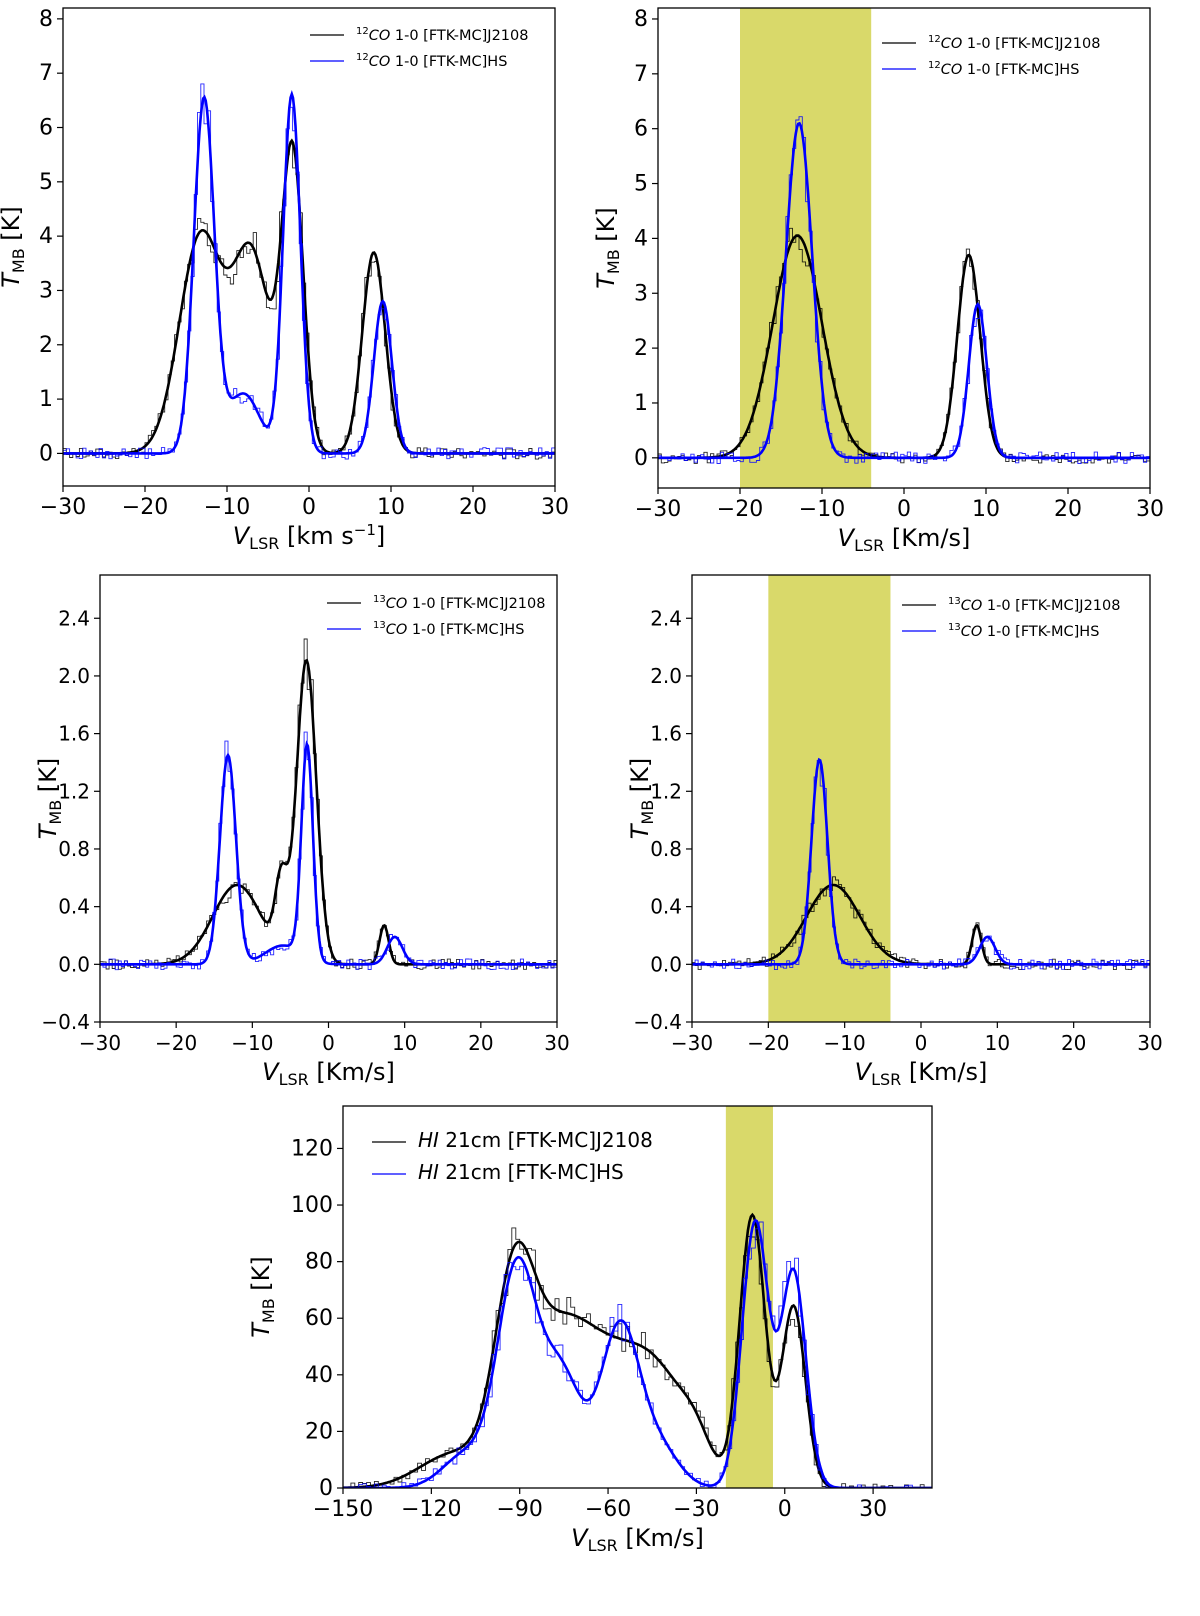 This screenshot has height=1616, width=1200. I want to click on highlight-band, so click(829, 798).